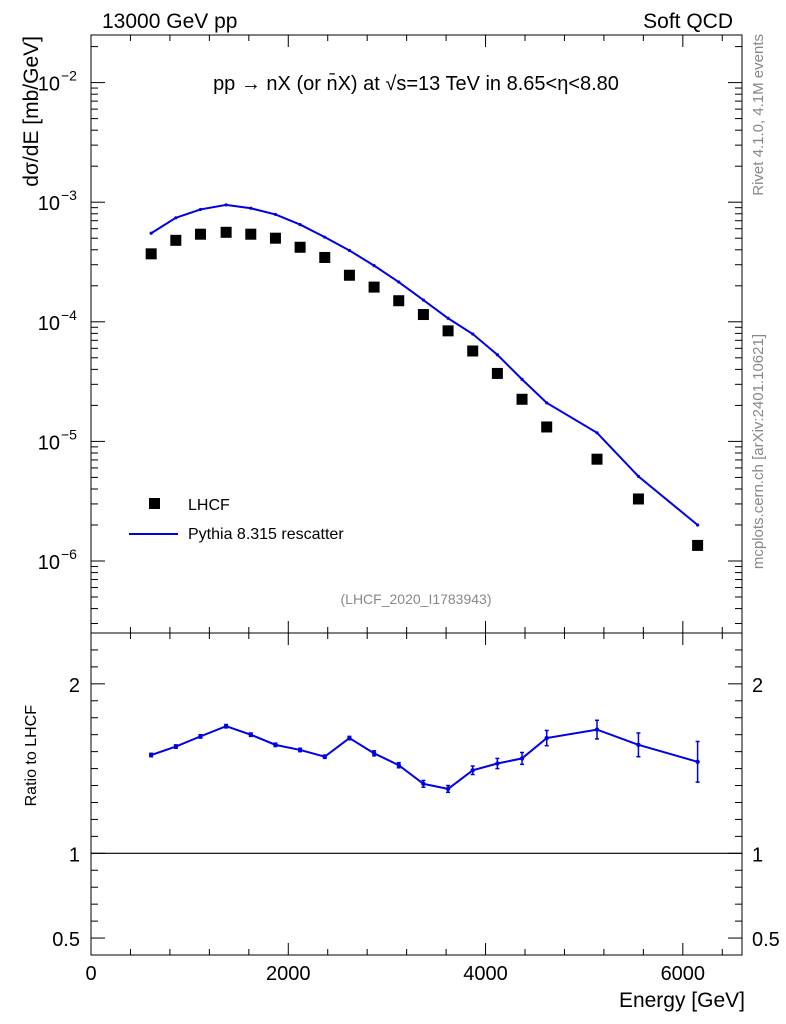 The image size is (786, 1024). I want to click on rivet-version-label: Rivet 4.1.0, 4.1M events, so click(758, 115).